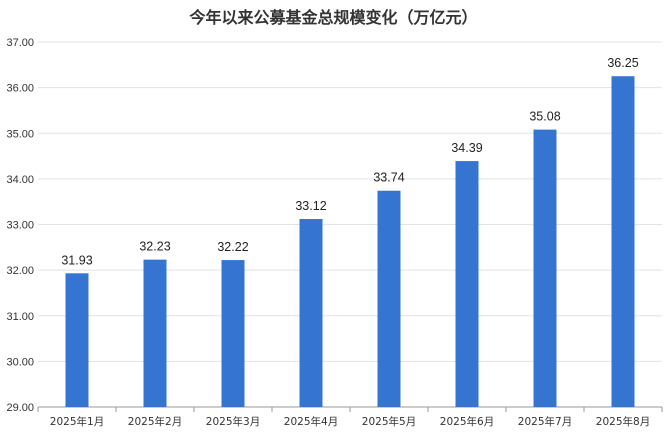 The height and width of the screenshot is (435, 667). Describe the element at coordinates (310, 206) in the screenshot. I see `data-label: 33.12` at that location.